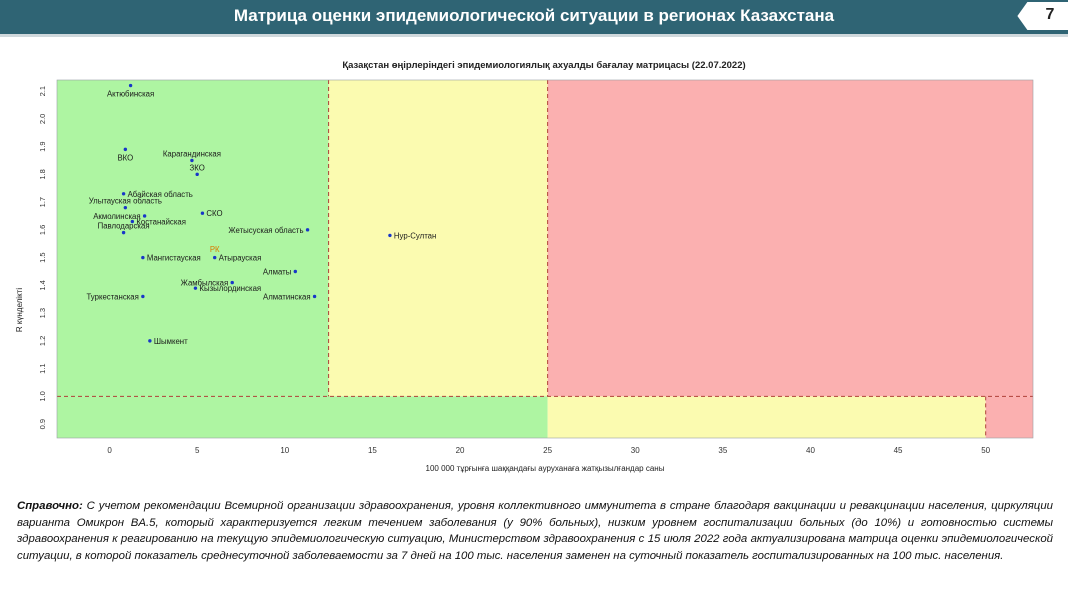 The image size is (1068, 590). Describe the element at coordinates (116, 216) in the screenshot. I see `data-point-label: Акмолинская` at that location.